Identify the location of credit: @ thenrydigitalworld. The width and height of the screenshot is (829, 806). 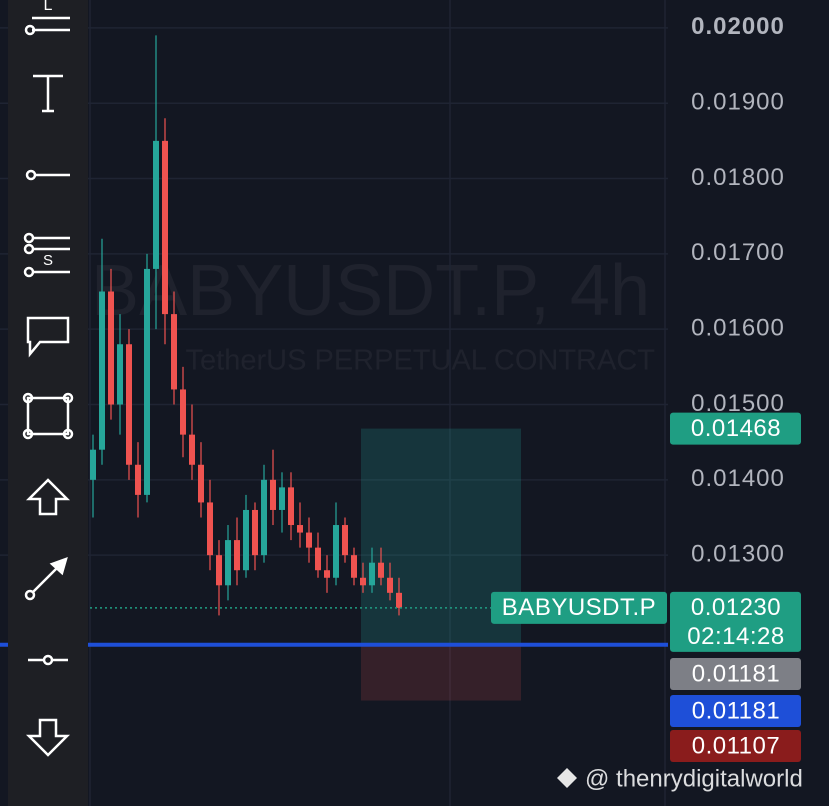
(680, 778).